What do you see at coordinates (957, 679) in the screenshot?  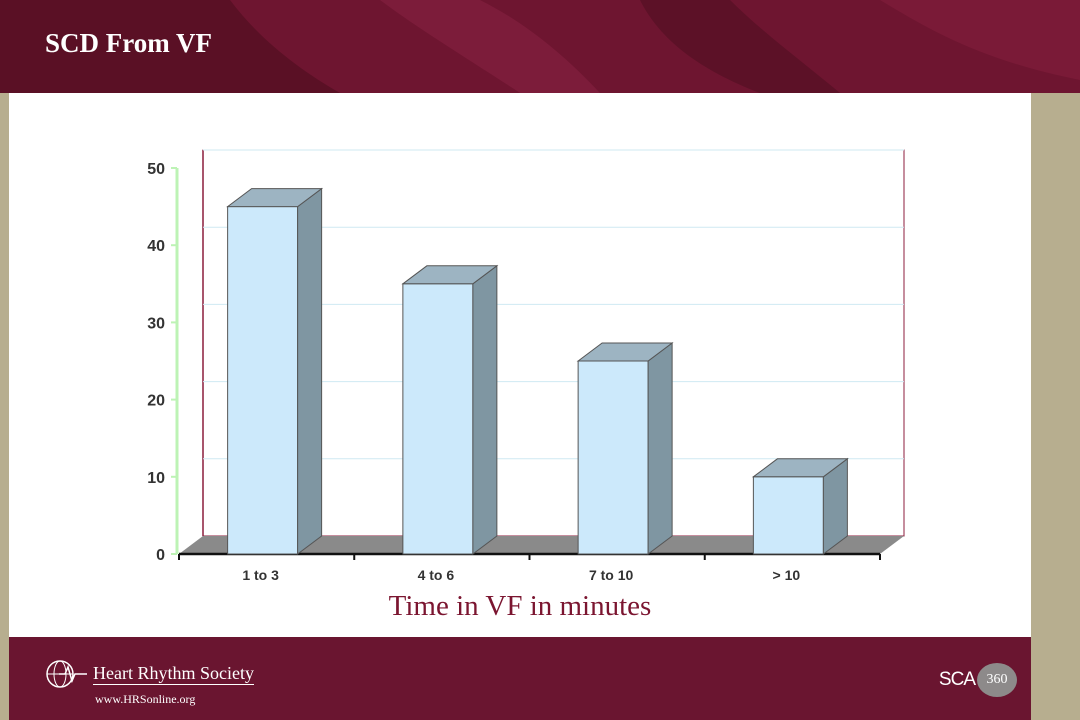 I see `sca-logo-text: SCA` at bounding box center [957, 679].